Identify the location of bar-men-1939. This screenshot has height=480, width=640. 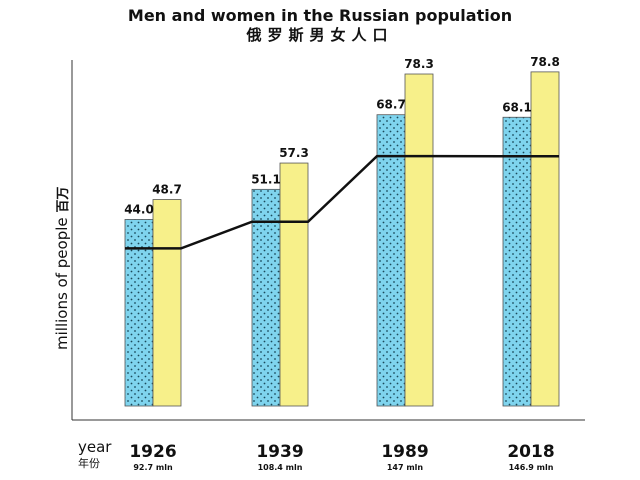
(266, 297).